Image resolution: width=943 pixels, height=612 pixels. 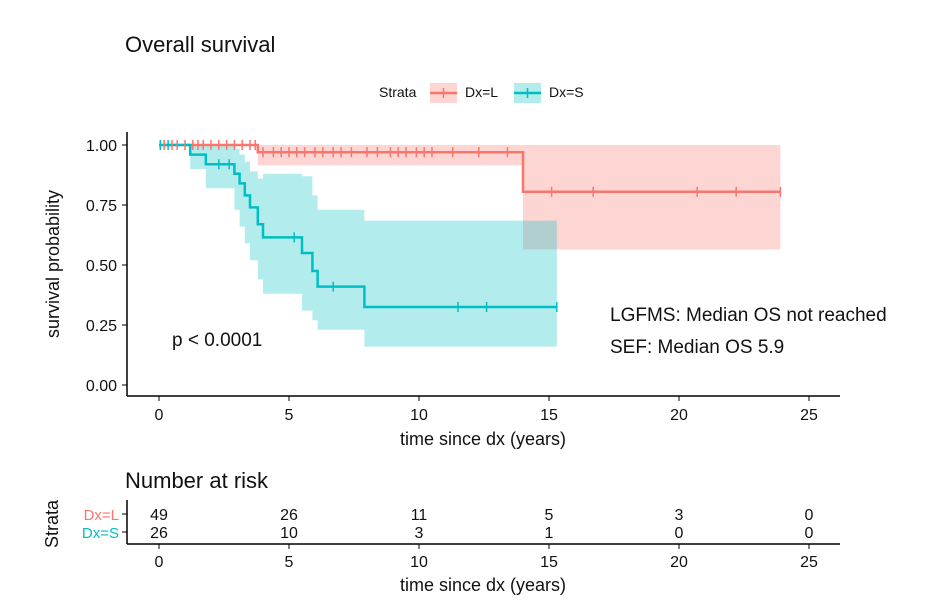 What do you see at coordinates (159, 533) in the screenshot?
I see `risk-count-dx-s: 26` at bounding box center [159, 533].